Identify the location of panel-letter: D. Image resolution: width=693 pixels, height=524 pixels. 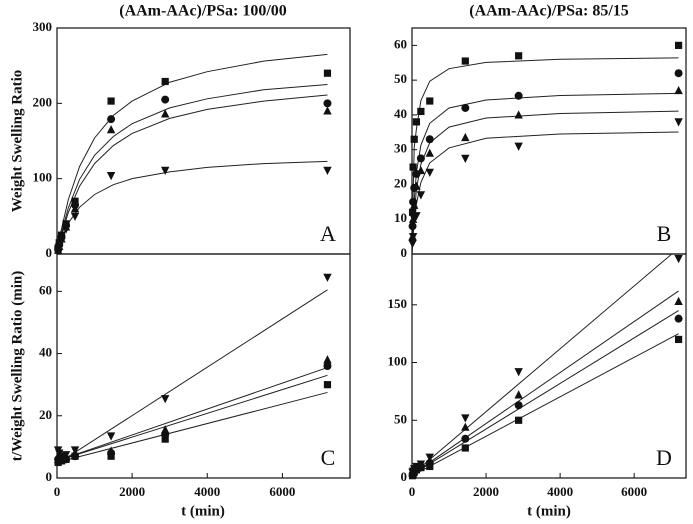
(664, 457).